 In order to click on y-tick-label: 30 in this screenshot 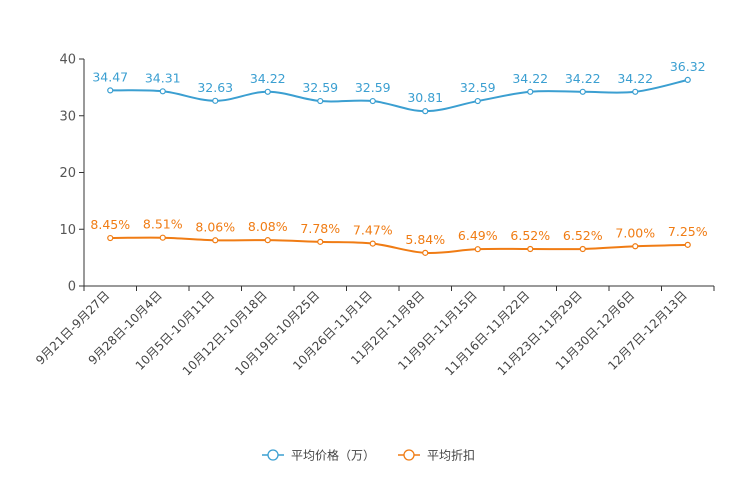, I will do `click(67, 116)`.